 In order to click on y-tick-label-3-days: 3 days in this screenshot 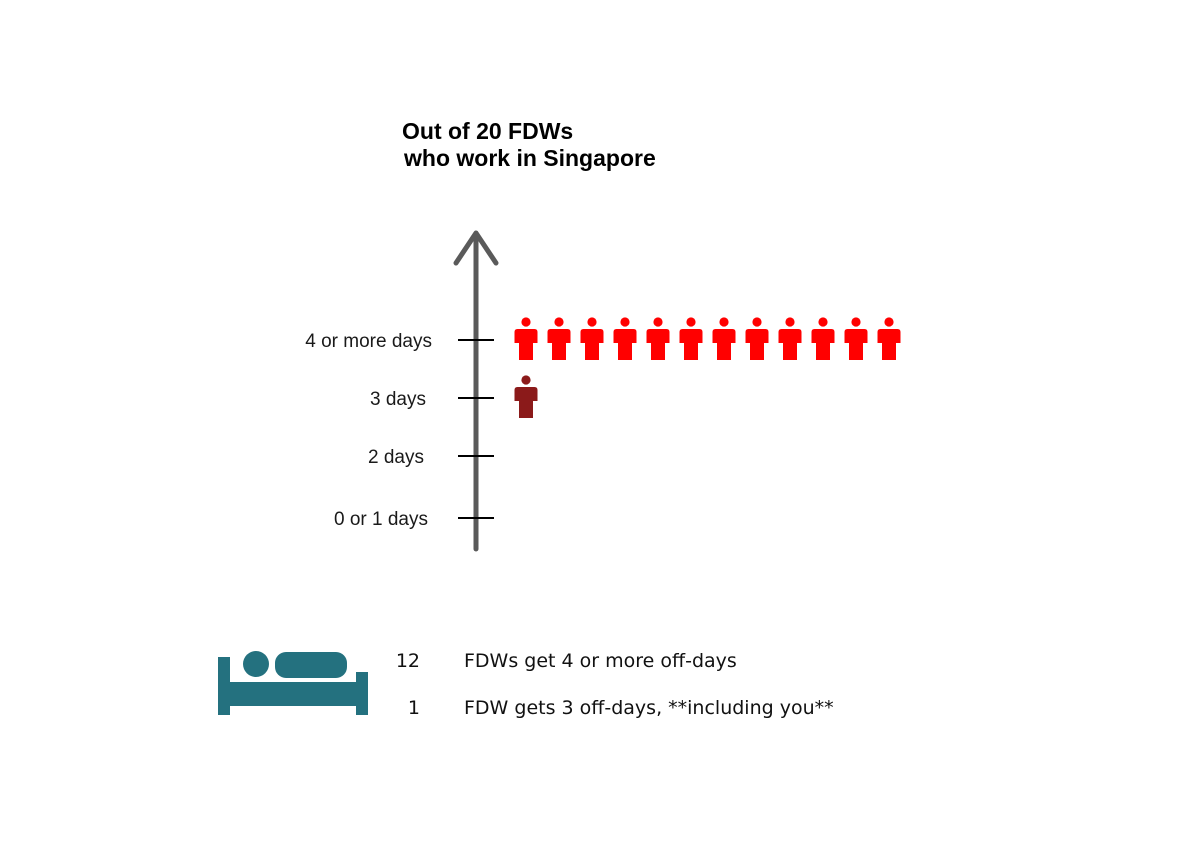, I will do `click(398, 399)`.